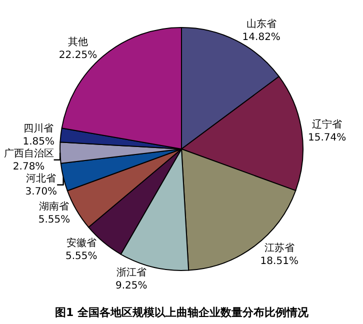  What do you see at coordinates (54, 206) in the screenshot?
I see `slice-label: 湖南省` at bounding box center [54, 206].